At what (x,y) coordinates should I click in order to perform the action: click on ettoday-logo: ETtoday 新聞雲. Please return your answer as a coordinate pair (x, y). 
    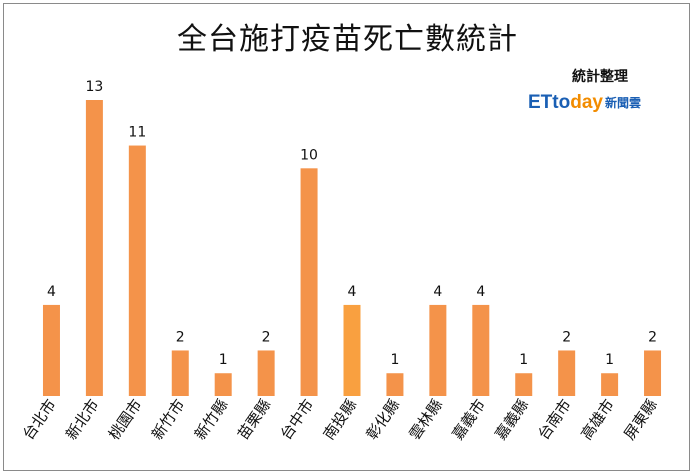
    Looking at the image, I should click on (584, 103).